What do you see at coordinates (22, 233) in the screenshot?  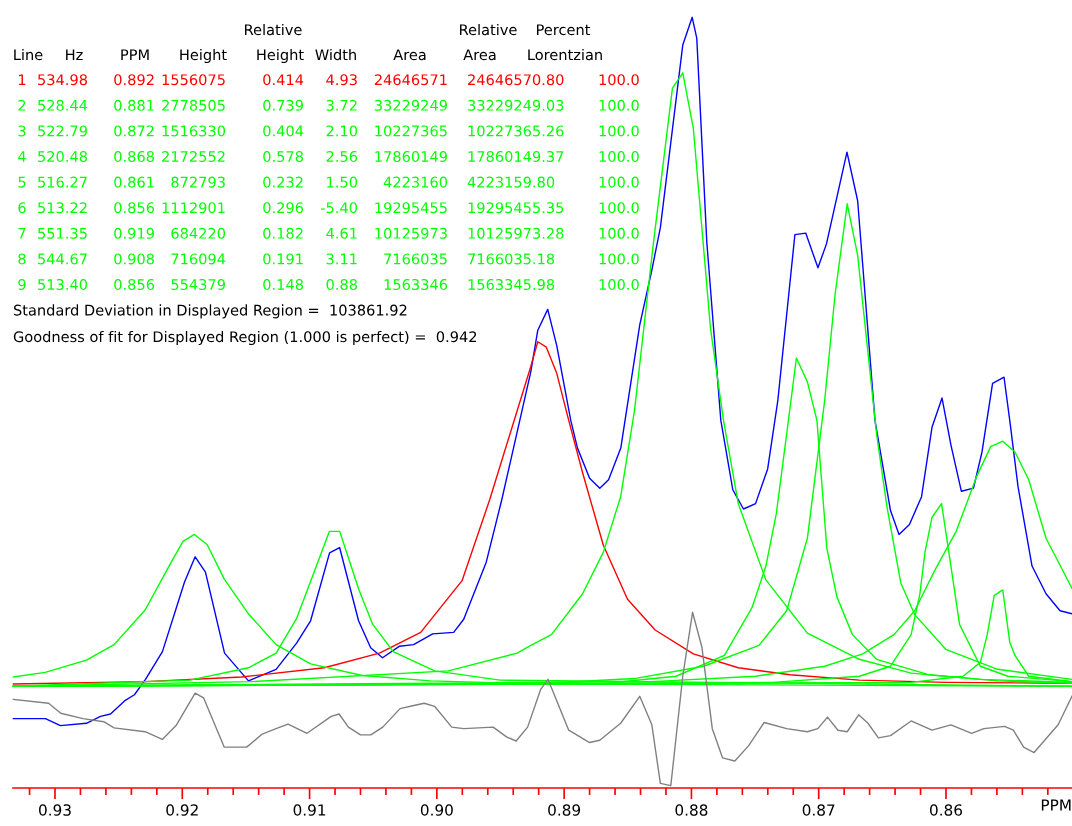 I see `annotation: 7` at bounding box center [22, 233].